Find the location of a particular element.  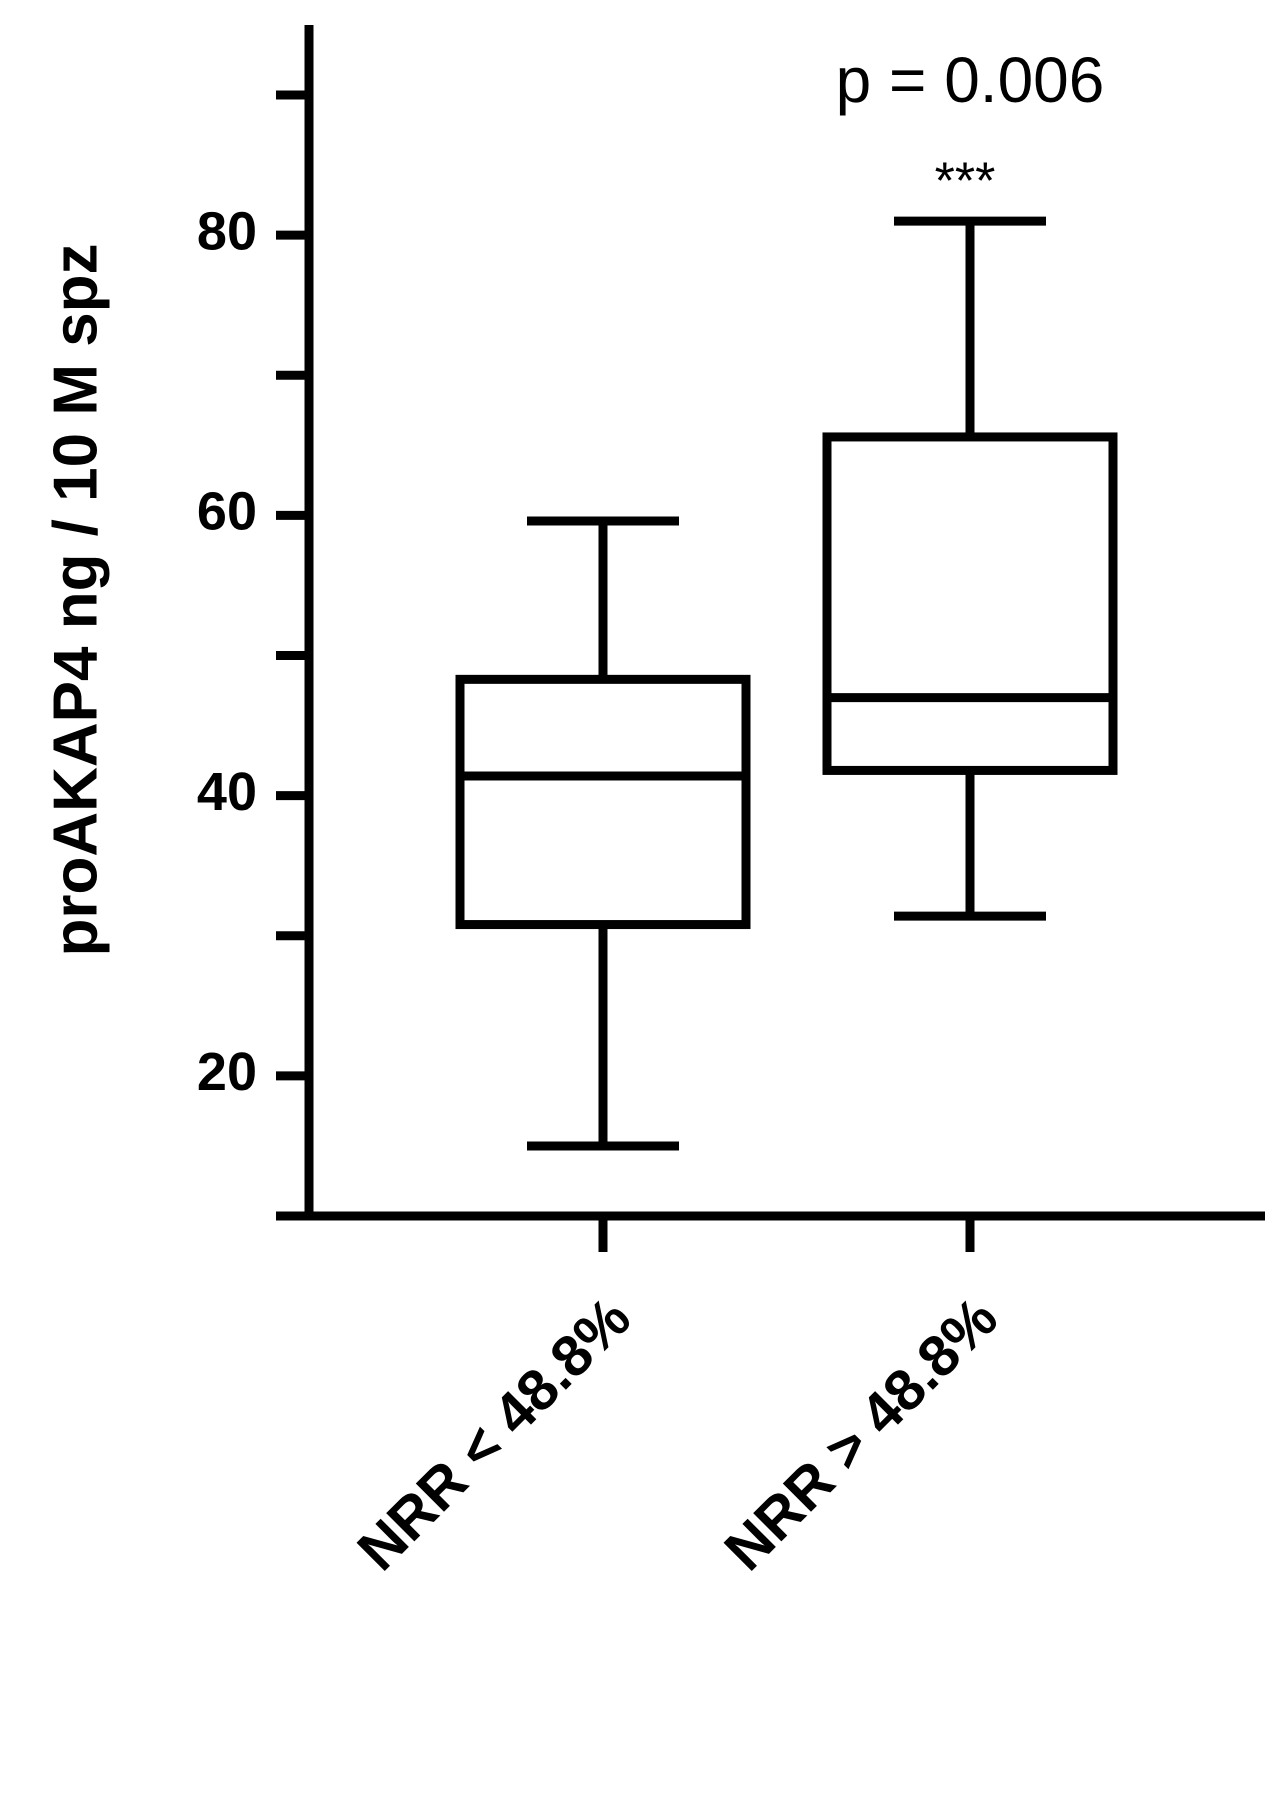

y-axis-label: proAKAP4 ng / 10 M spz is located at coordinates (75, 599).